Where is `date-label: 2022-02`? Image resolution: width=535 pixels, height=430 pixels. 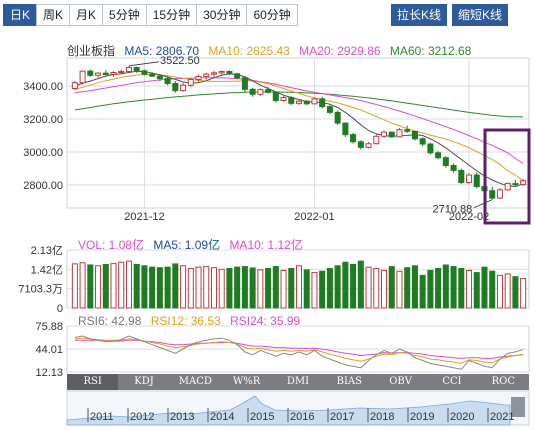
date-label: 2022-02 is located at coordinates (469, 217).